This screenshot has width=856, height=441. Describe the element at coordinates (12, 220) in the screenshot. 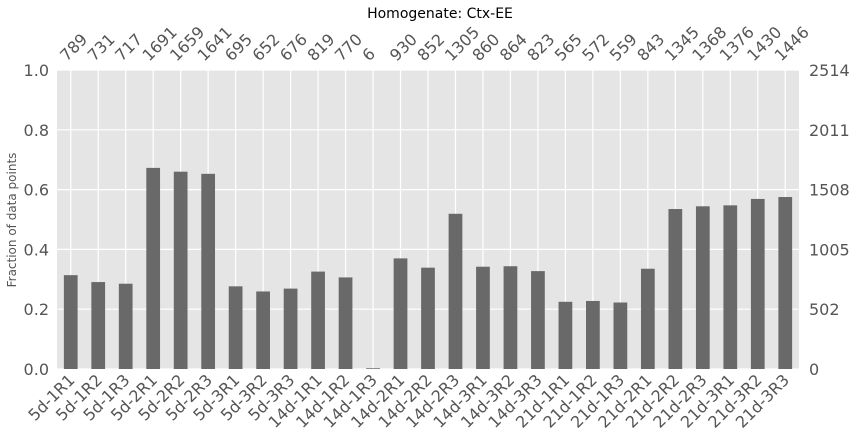

I see `y-axis-label: Fraction of data points` at that location.